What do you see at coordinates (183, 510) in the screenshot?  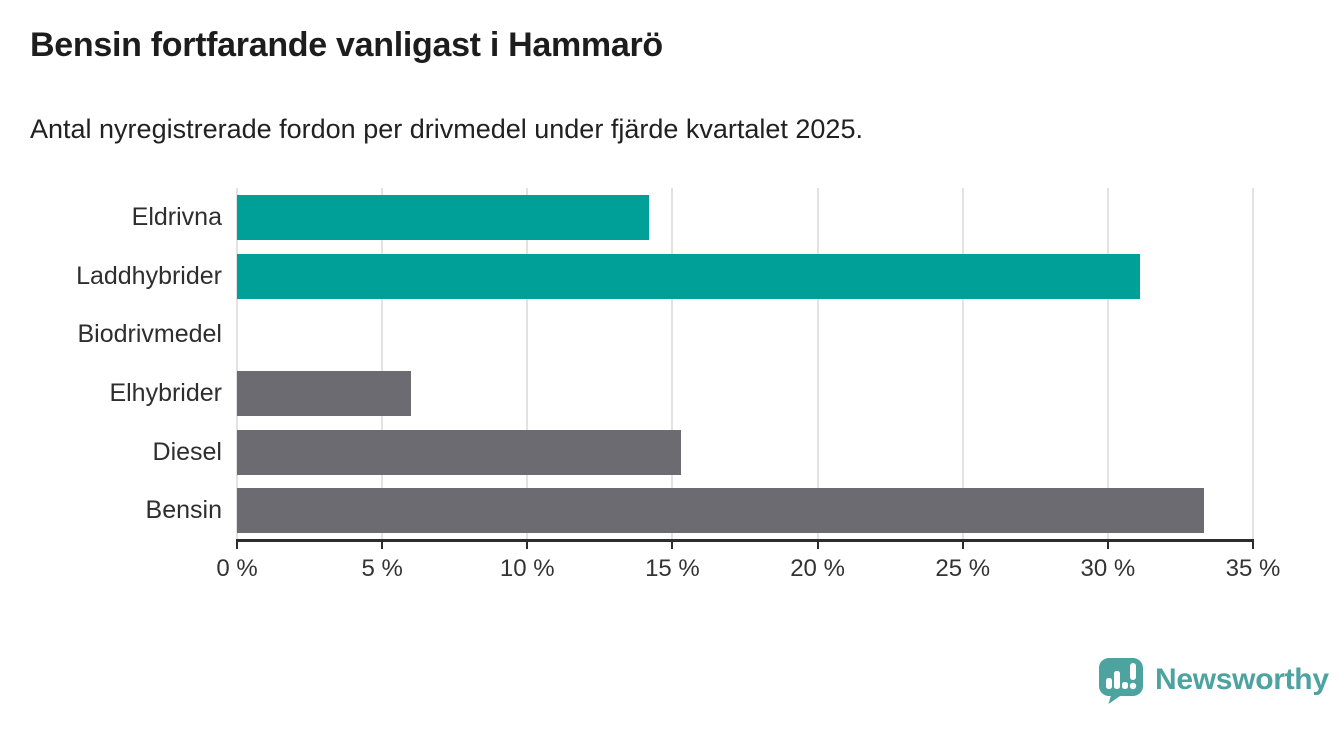 I see `category-label: Bensin` at bounding box center [183, 510].